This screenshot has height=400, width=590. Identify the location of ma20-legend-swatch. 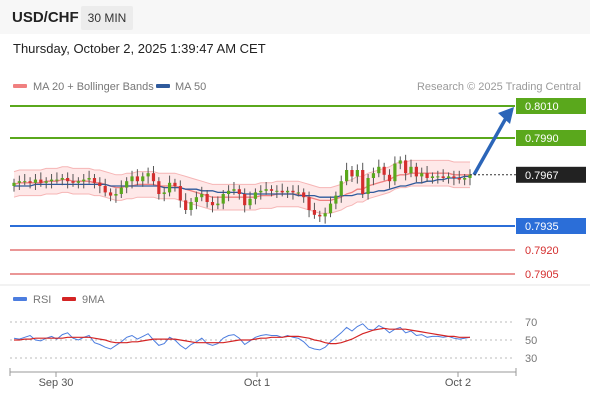
(20, 86).